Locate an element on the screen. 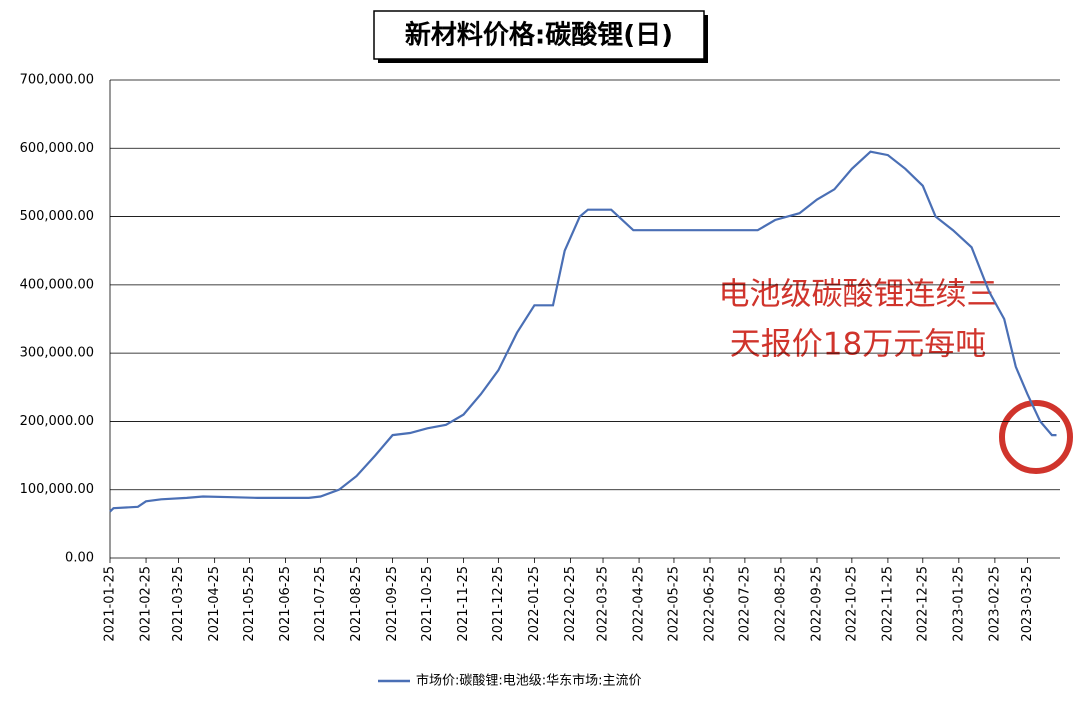 Image resolution: width=1080 pixels, height=708 pixels. x-tick-label: 2022-08-25 is located at coordinates (780, 604).